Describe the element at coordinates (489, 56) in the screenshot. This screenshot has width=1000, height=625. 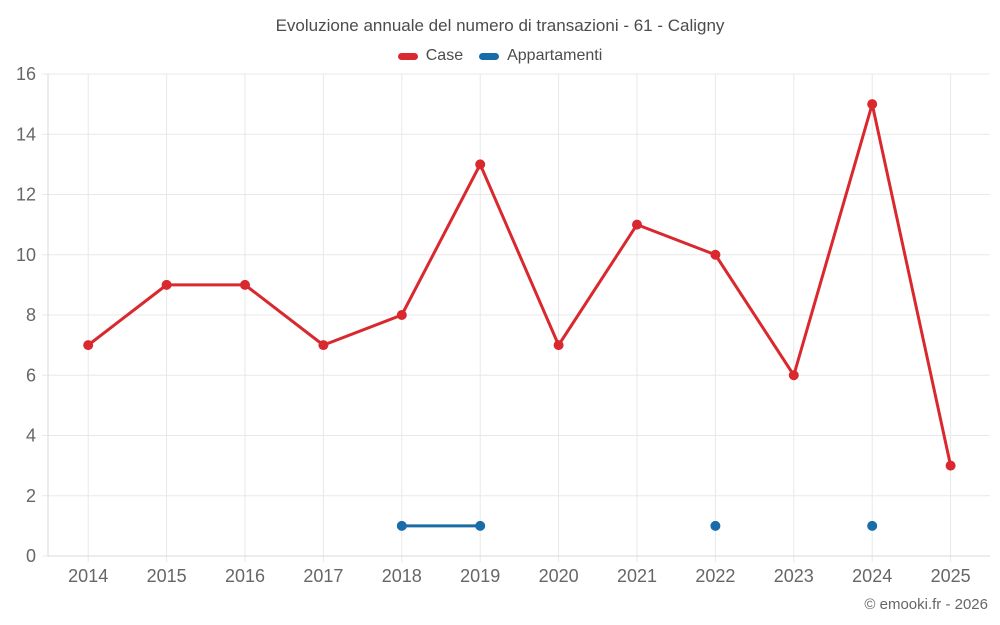
I see `appartamenti-series-swatch-icon` at that location.